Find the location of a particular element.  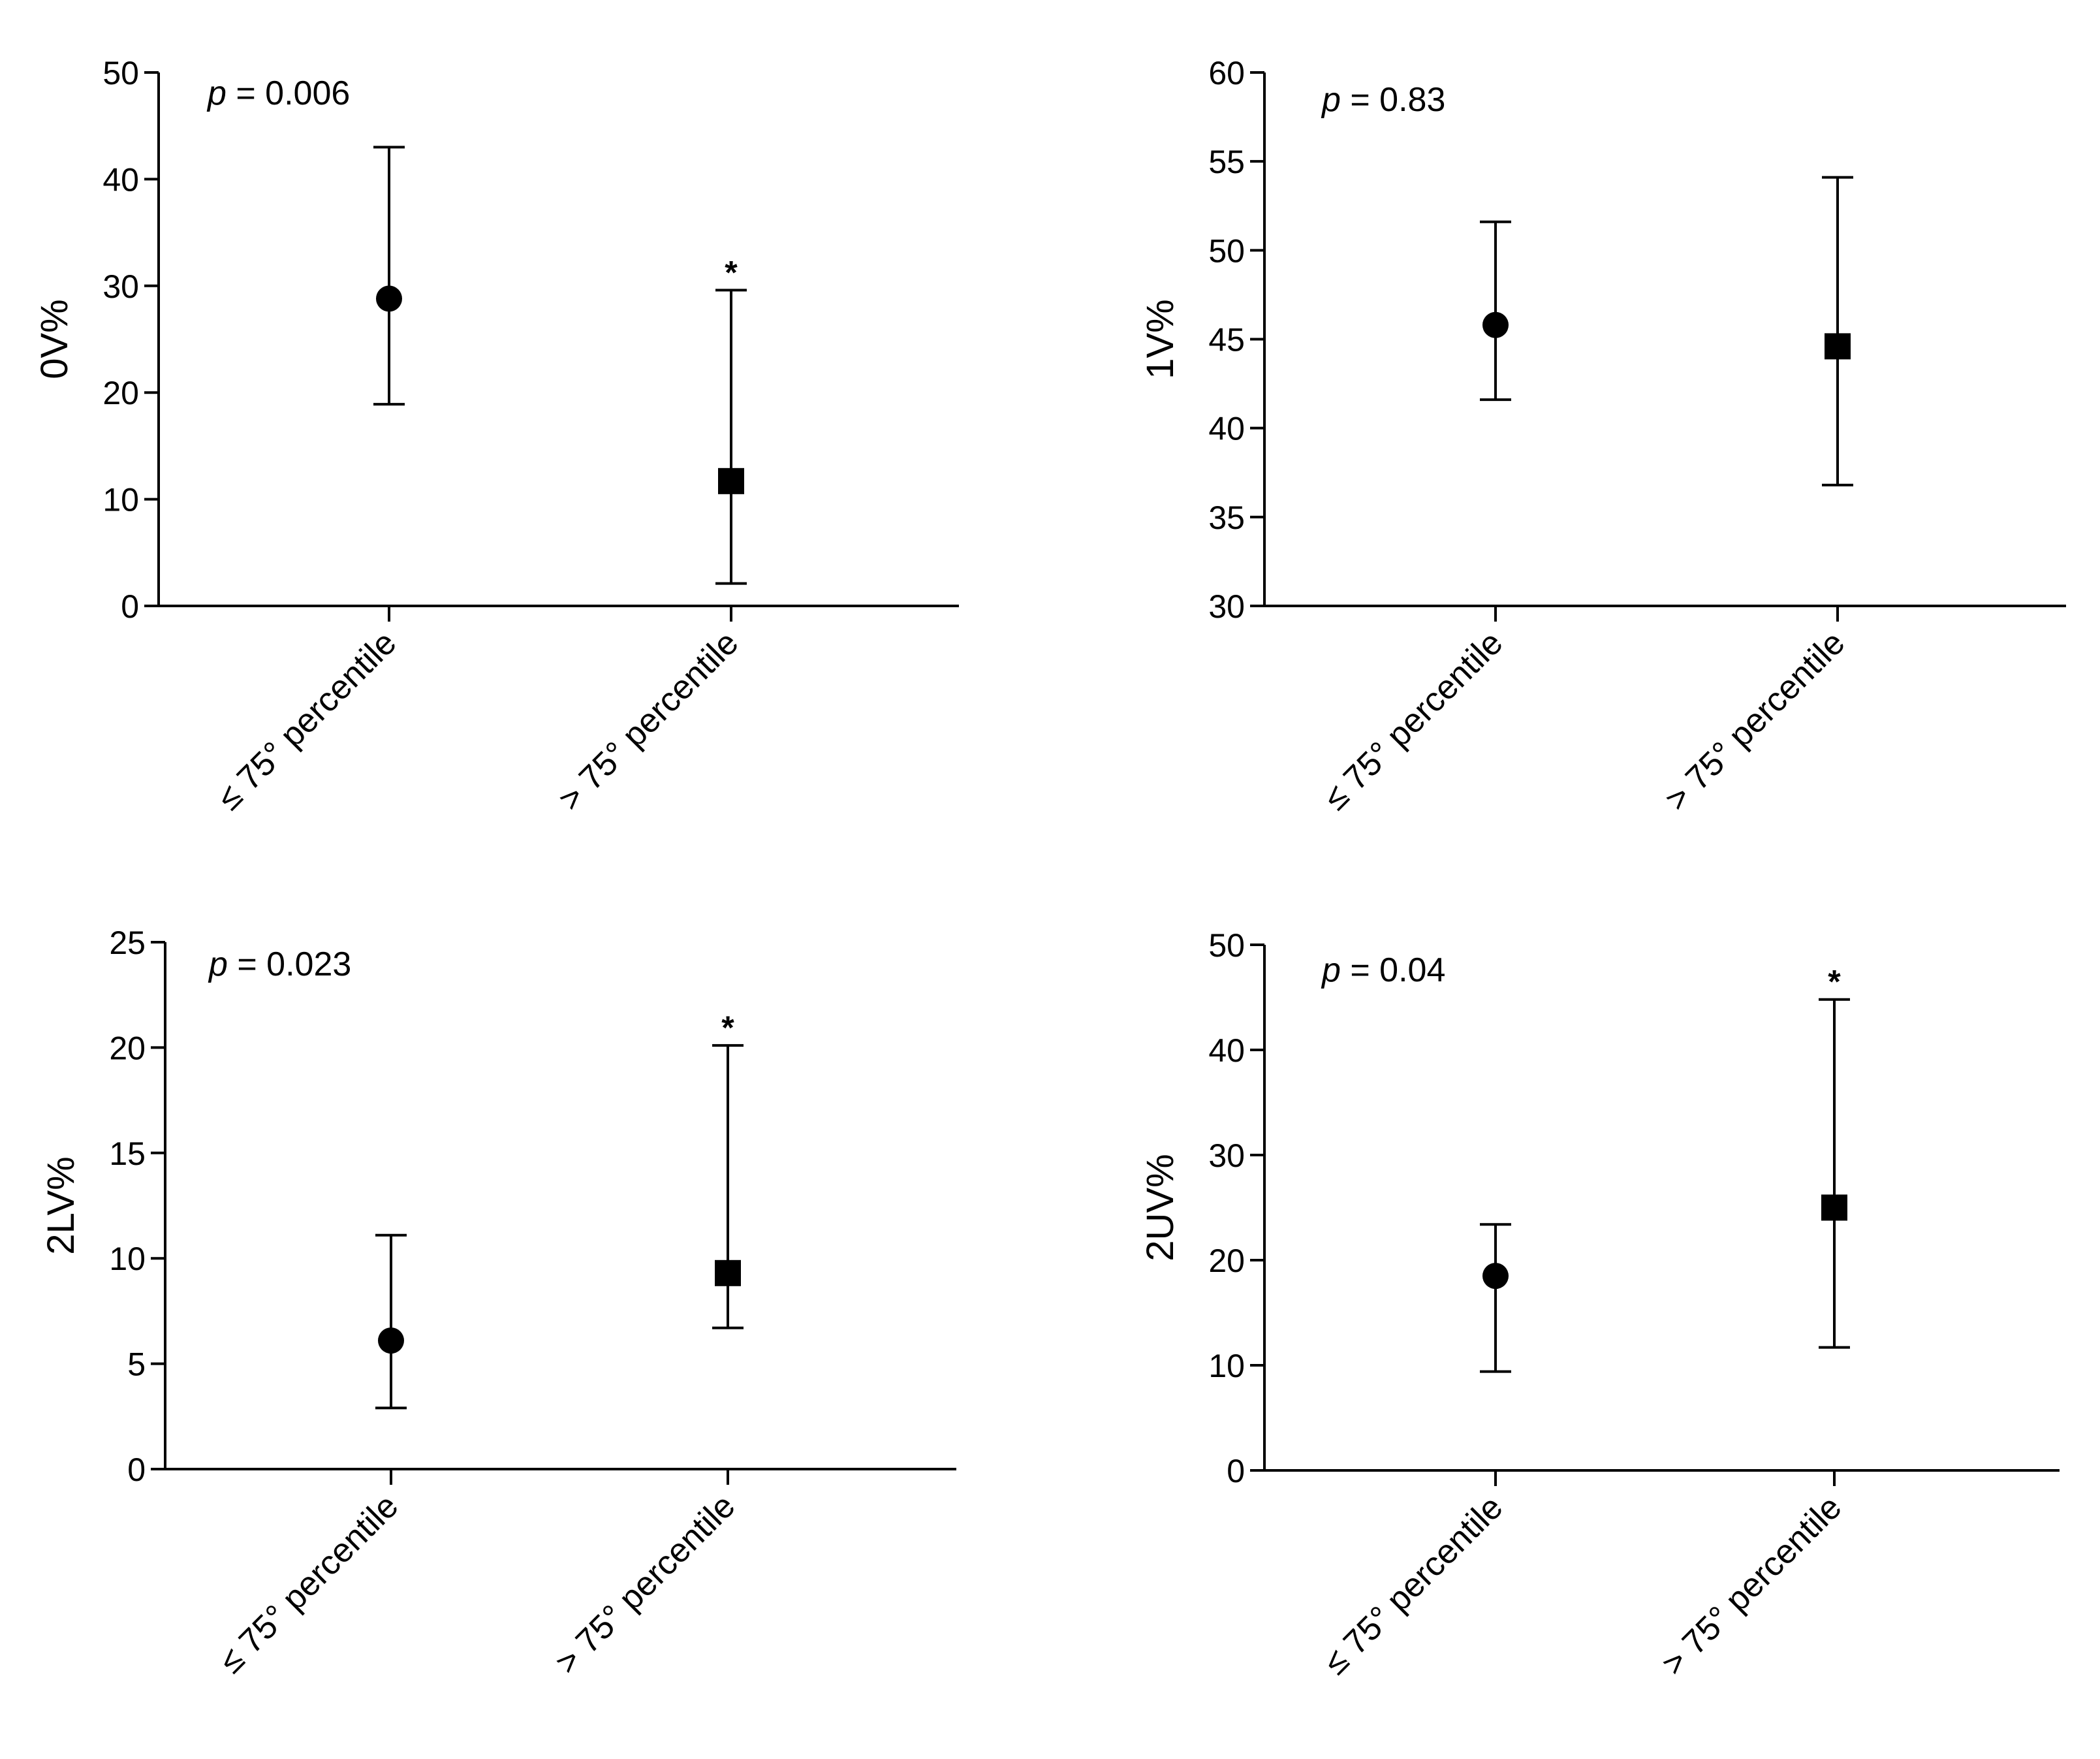

y-tick-label: 15 is located at coordinates (127, 1153).